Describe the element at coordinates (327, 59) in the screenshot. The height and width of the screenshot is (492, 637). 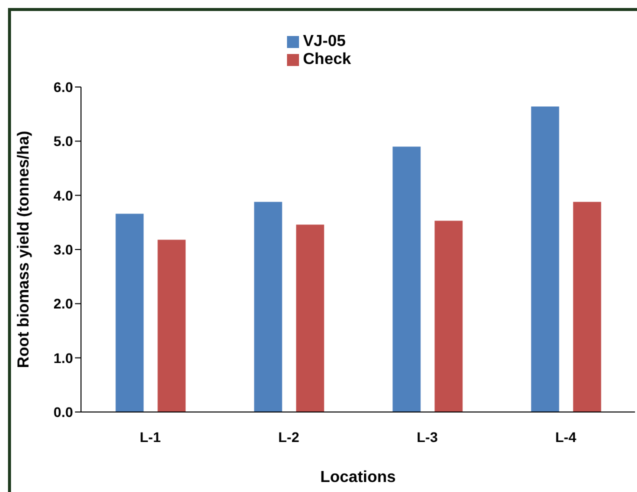
I see `legend-label: Check` at that location.